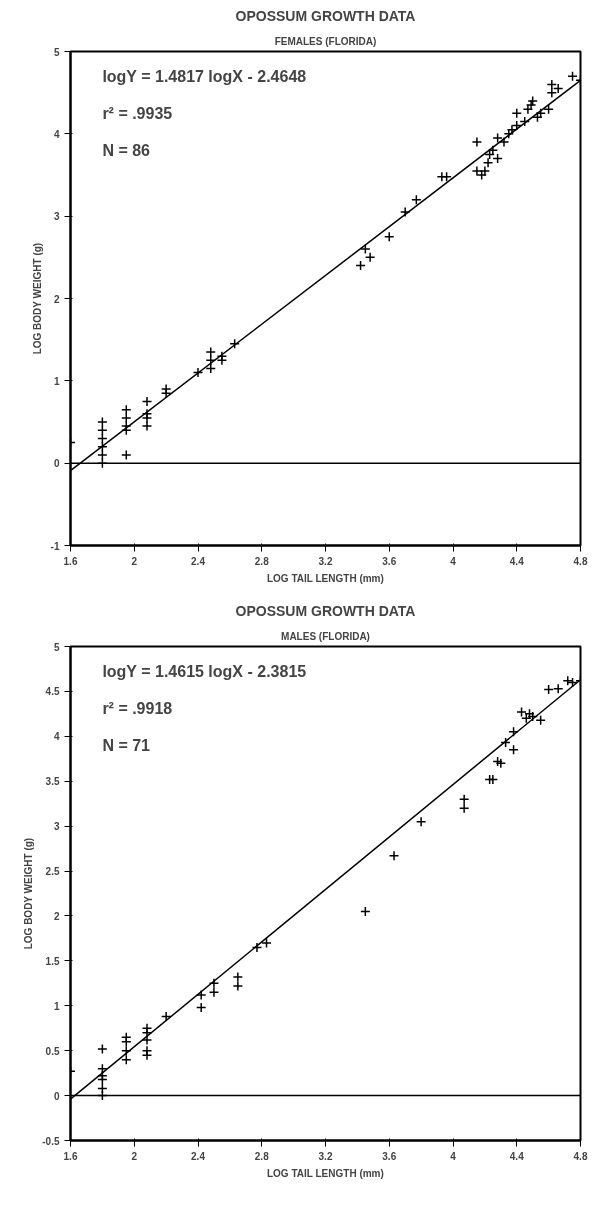 The height and width of the screenshot is (1210, 612). What do you see at coordinates (52, 961) in the screenshot?
I see `y-tick-label: 1.5` at bounding box center [52, 961].